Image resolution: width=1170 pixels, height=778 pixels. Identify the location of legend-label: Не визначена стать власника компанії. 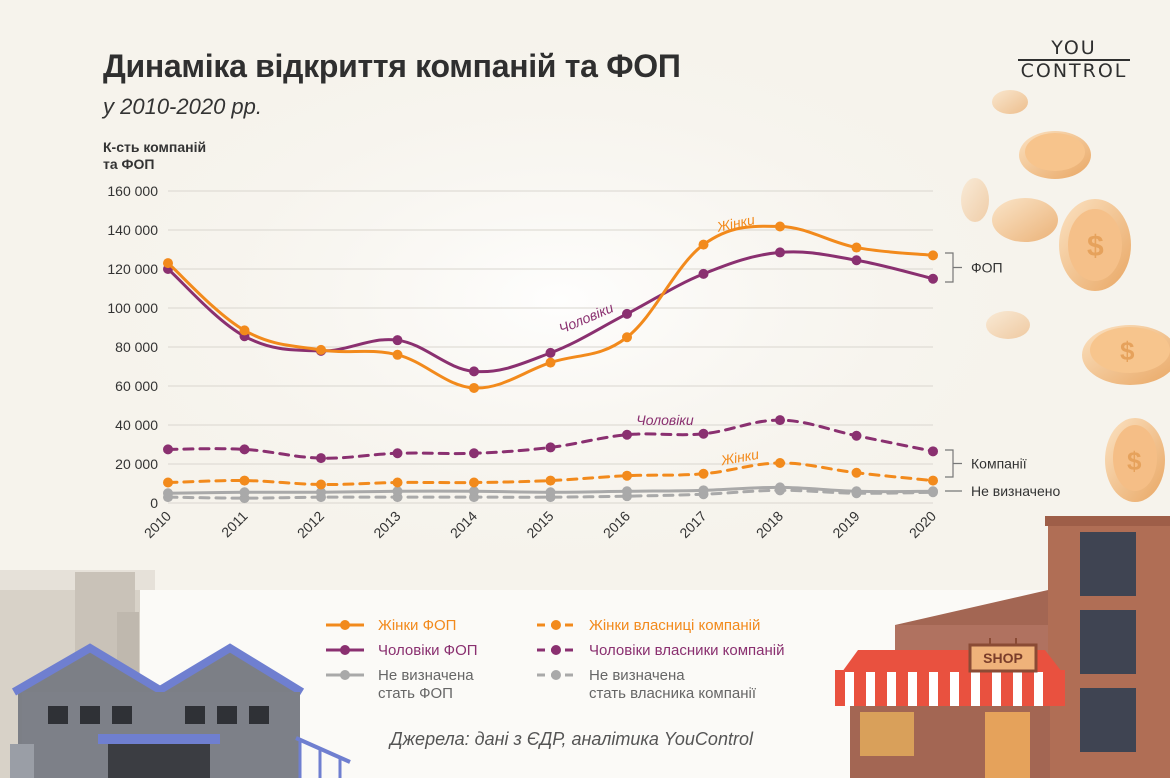
(673, 684).